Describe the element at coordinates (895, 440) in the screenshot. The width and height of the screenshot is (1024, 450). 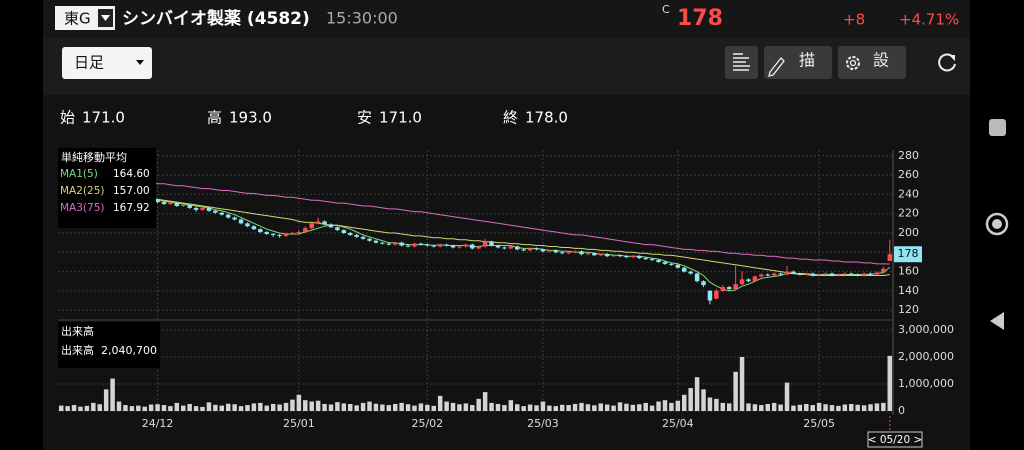
I see `cursor-label: < 05/20 >` at that location.